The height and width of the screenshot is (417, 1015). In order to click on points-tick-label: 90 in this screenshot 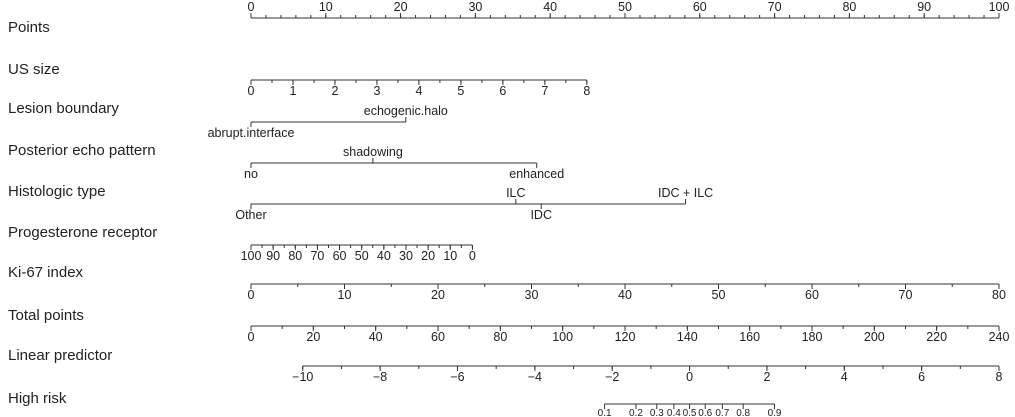, I will do `click(924, 7)`.